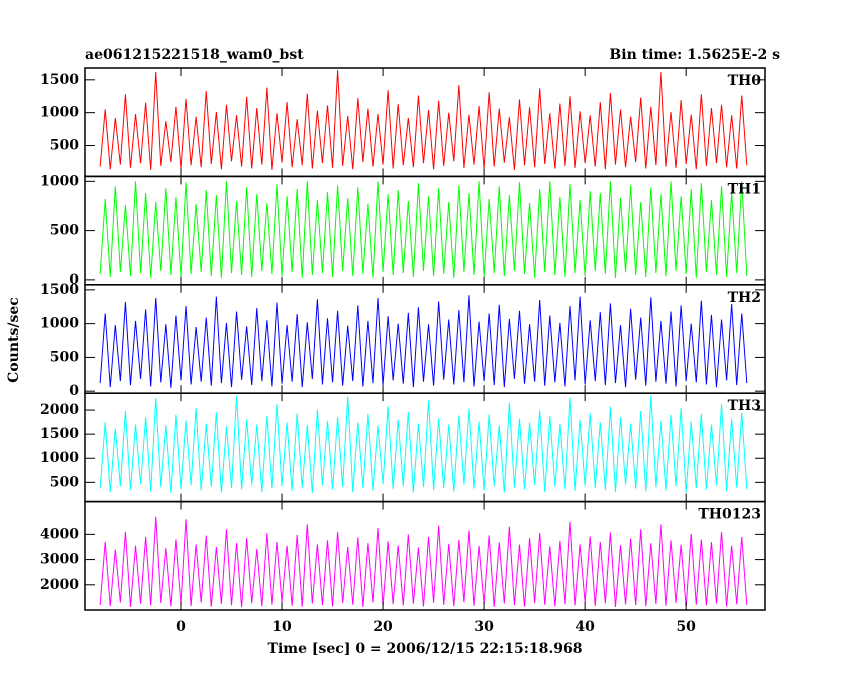 The width and height of the screenshot is (850, 680). Describe the element at coordinates (585, 627) in the screenshot. I see `x-tick-label: 40` at that location.